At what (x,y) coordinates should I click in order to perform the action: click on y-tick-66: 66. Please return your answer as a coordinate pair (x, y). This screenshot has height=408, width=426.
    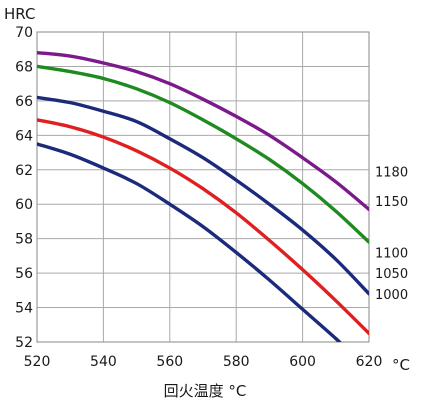
    Looking at the image, I should click on (24, 102).